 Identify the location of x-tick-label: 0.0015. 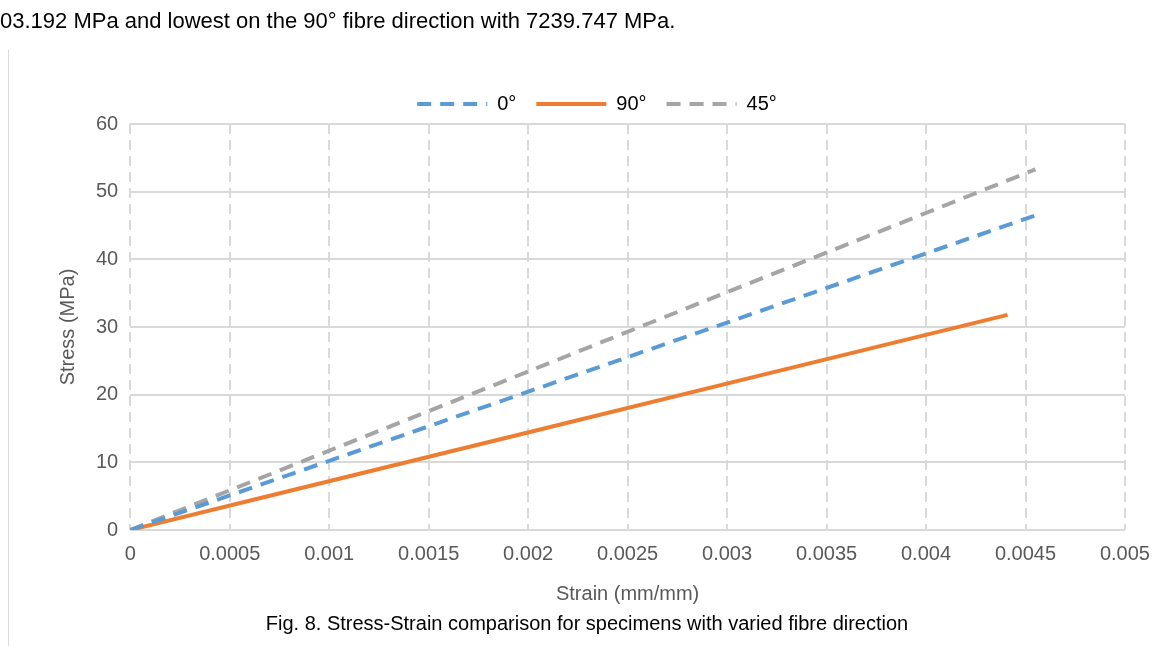
(429, 552).